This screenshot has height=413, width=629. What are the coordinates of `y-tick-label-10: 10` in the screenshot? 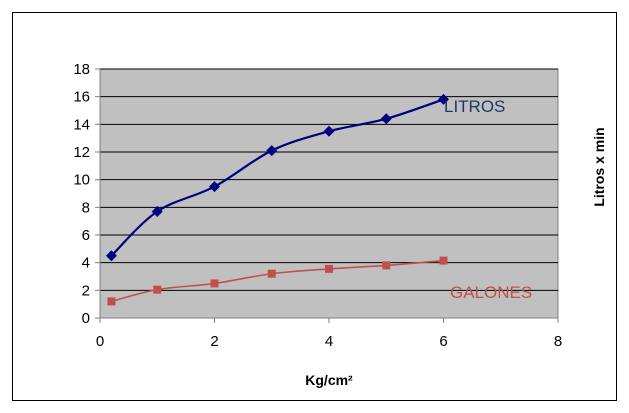 It's located at (81, 180).